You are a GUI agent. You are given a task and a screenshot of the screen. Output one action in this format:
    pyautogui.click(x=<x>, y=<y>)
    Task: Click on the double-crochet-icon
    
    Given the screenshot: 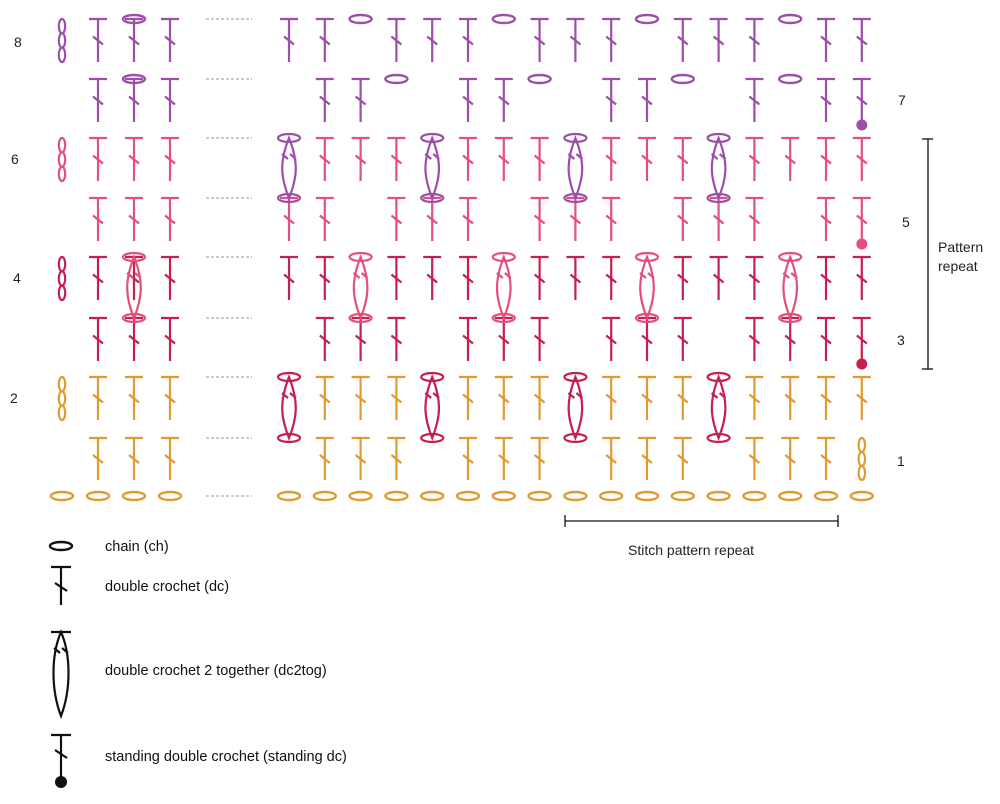 What is the action you would take?
    pyautogui.click(x=61, y=585)
    